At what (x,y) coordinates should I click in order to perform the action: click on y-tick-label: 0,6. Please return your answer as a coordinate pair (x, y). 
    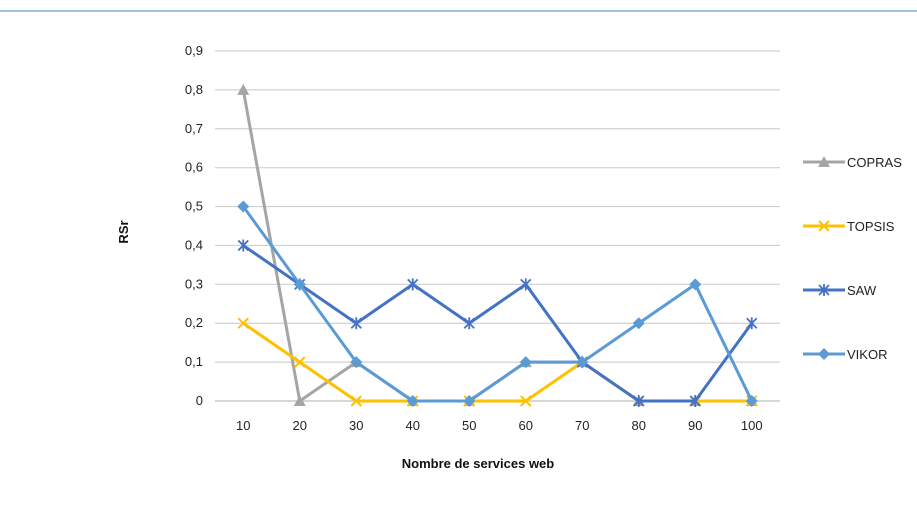
    Looking at the image, I should click on (194, 167).